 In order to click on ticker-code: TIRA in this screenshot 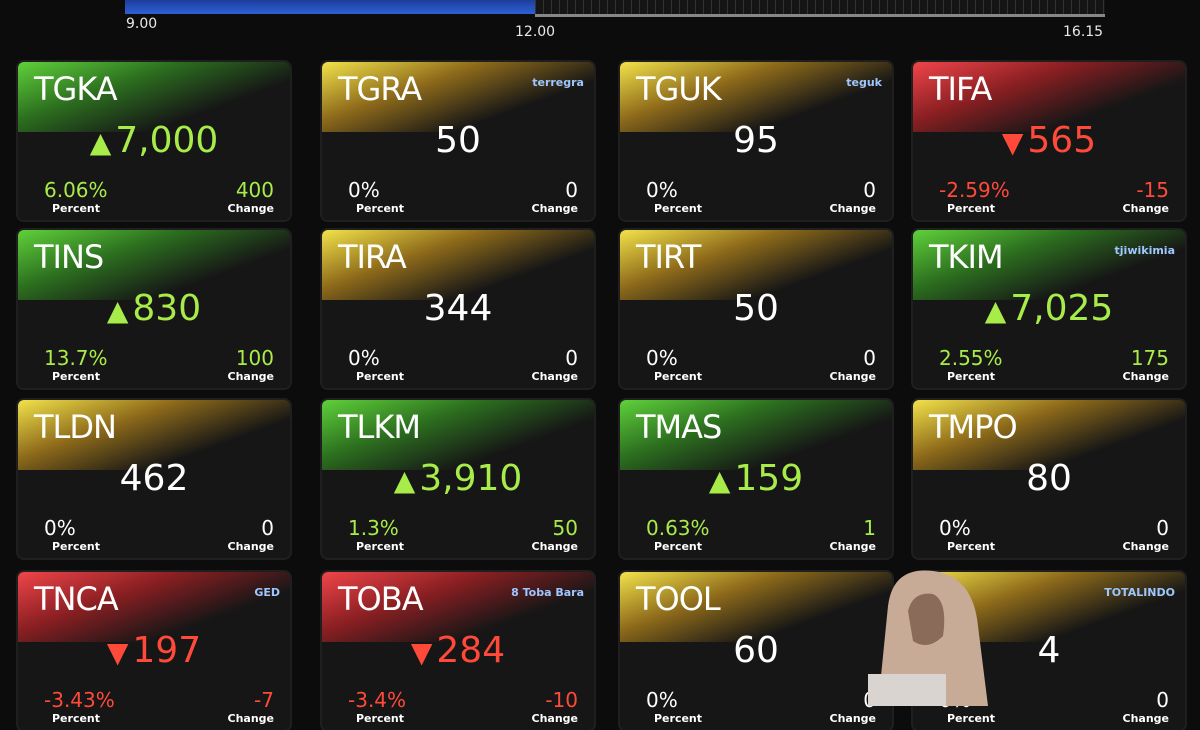, I will do `click(372, 257)`.